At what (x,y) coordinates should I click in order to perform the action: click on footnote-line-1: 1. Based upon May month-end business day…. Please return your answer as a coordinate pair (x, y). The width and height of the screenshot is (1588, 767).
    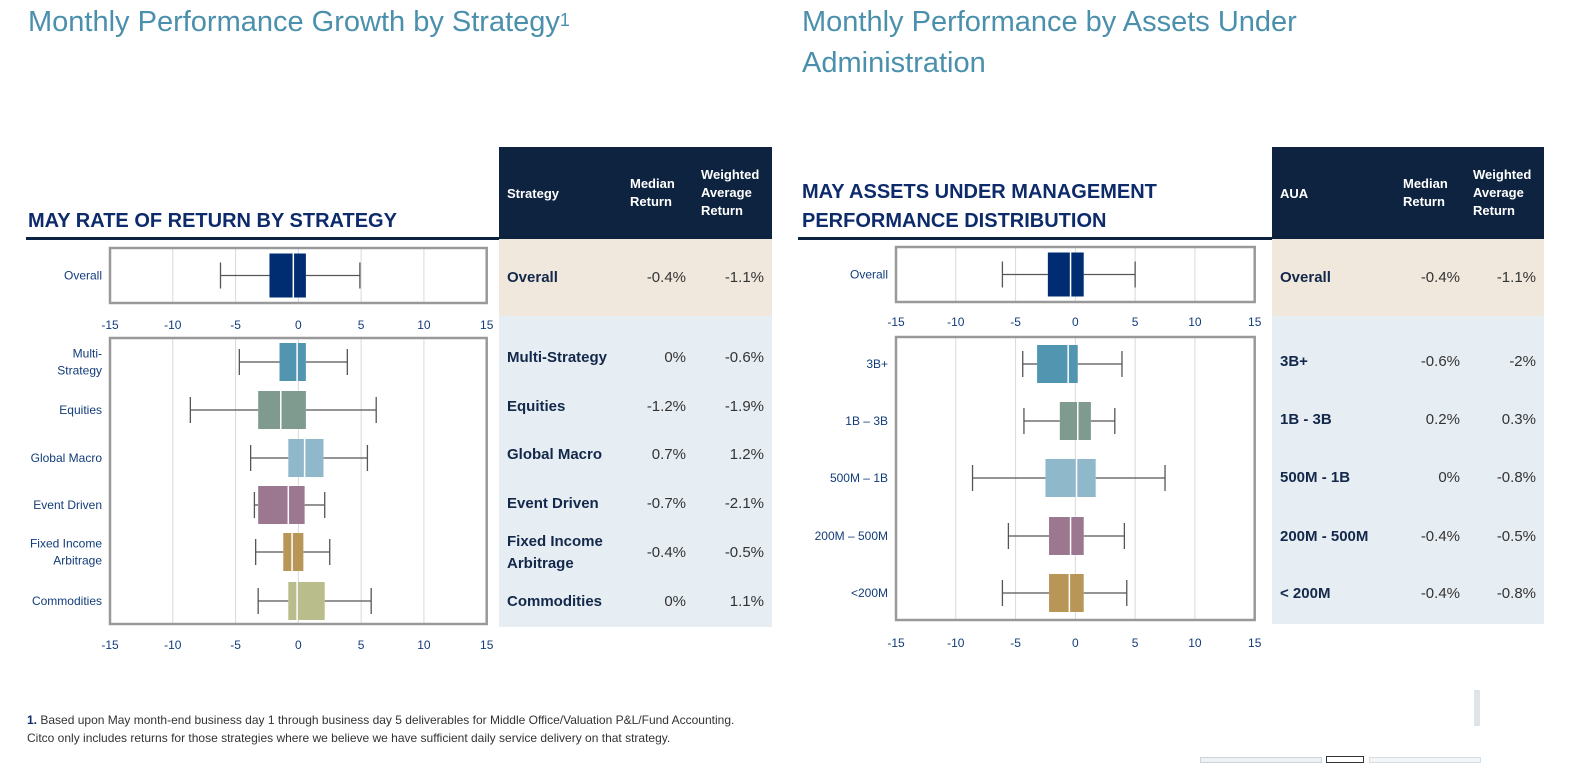
    Looking at the image, I should click on (417, 720).